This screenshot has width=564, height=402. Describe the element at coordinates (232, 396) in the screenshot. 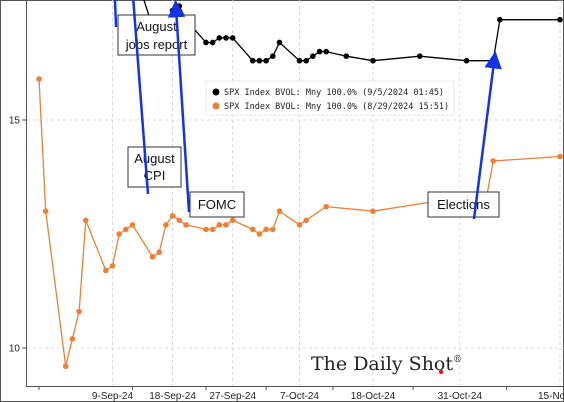

I see `x-tick-label: 27-Sep-24` at that location.